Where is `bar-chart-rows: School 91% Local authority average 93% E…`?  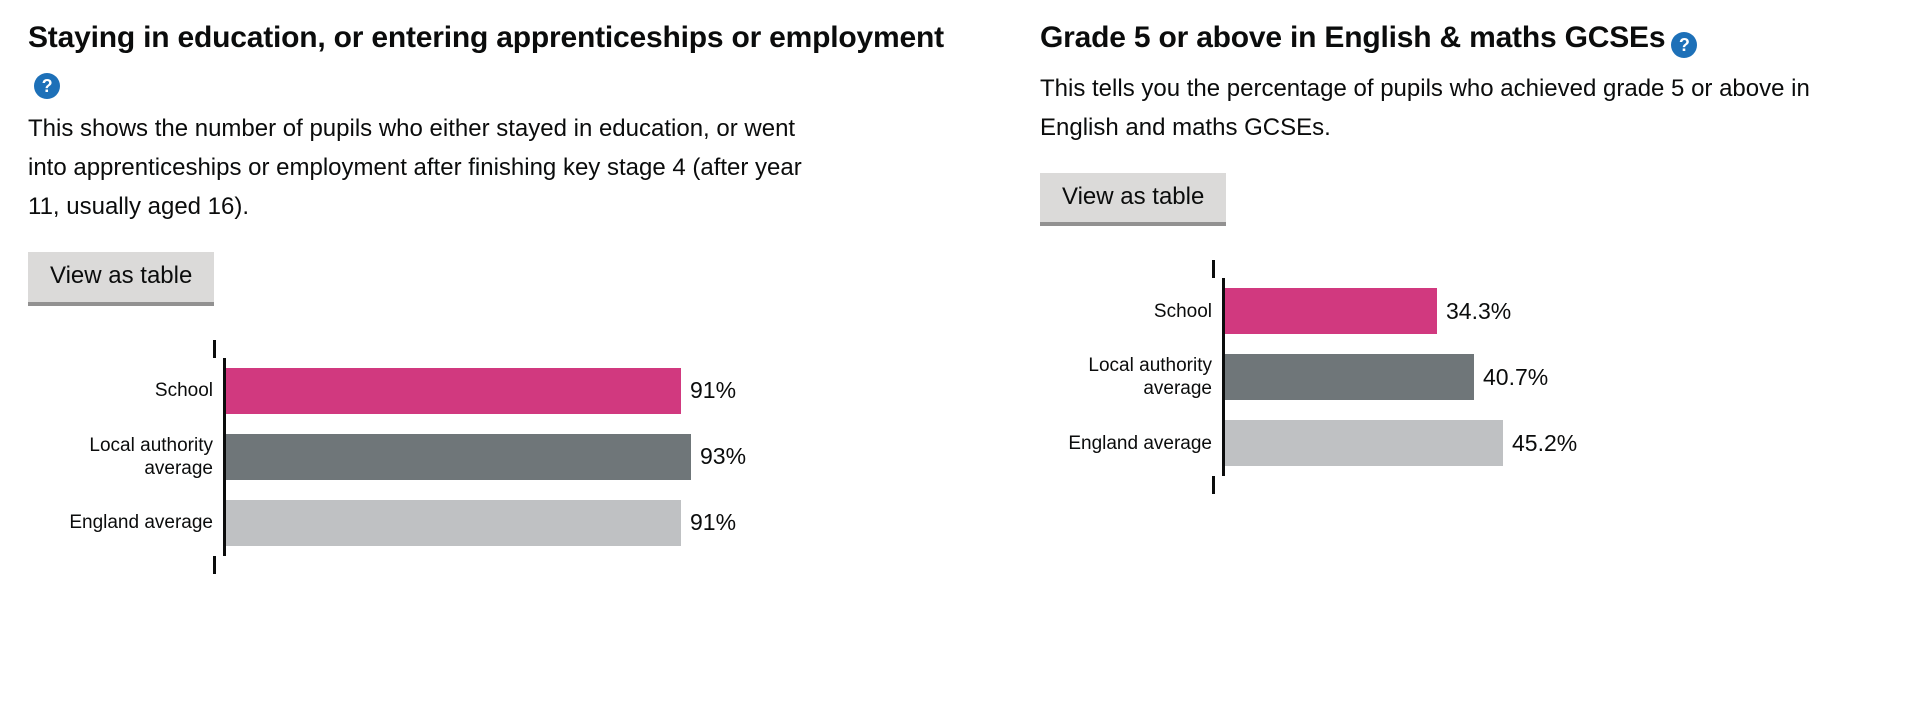 bar-chart-rows: School 91% Local authority average 93% E… is located at coordinates (504, 456).